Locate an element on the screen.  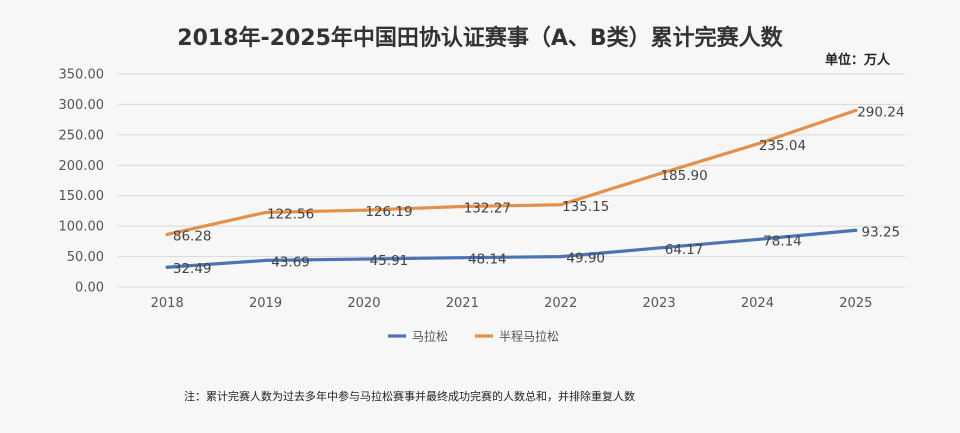
data-label: 132.27 is located at coordinates (487, 209).